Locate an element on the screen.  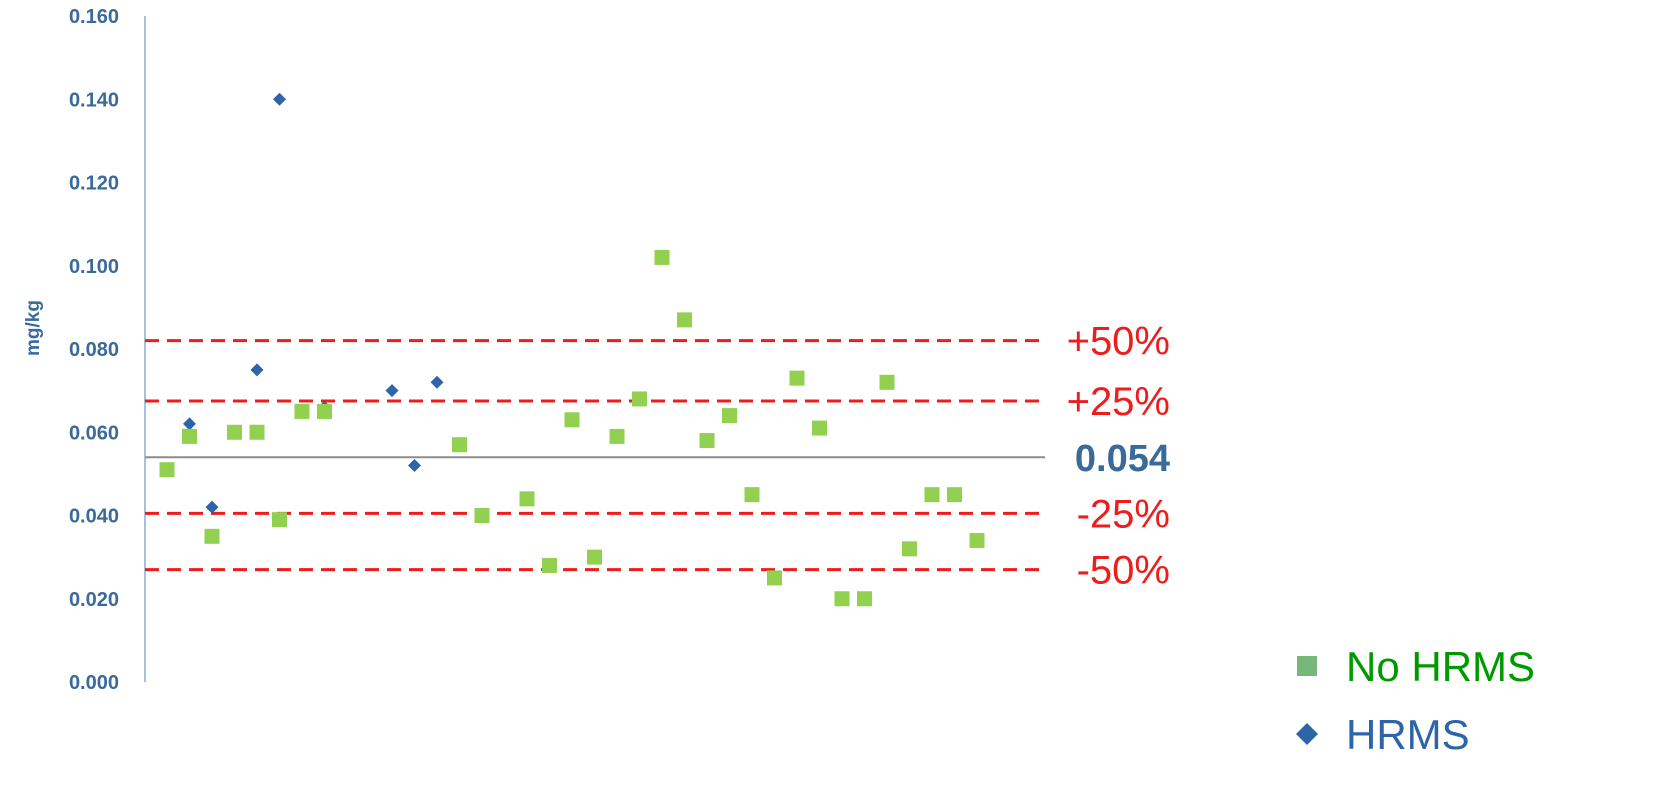
y-tick-label: 0.160 is located at coordinates (94, 17).